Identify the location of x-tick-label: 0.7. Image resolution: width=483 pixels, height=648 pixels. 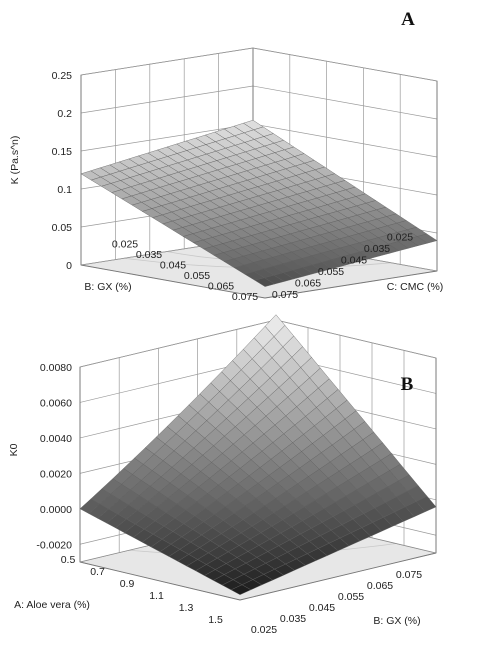
(97, 572).